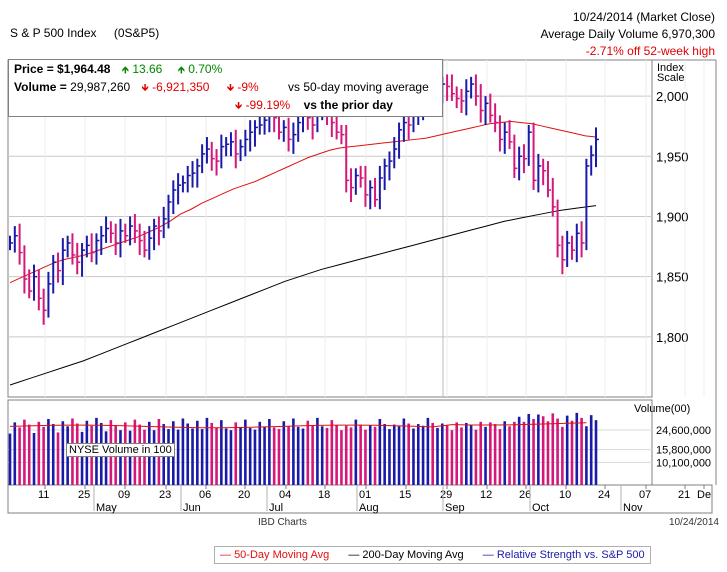  What do you see at coordinates (282, 555) in the screenshot?
I see `legend-ma50-label: 50-Day Moving Avg` at bounding box center [282, 555].